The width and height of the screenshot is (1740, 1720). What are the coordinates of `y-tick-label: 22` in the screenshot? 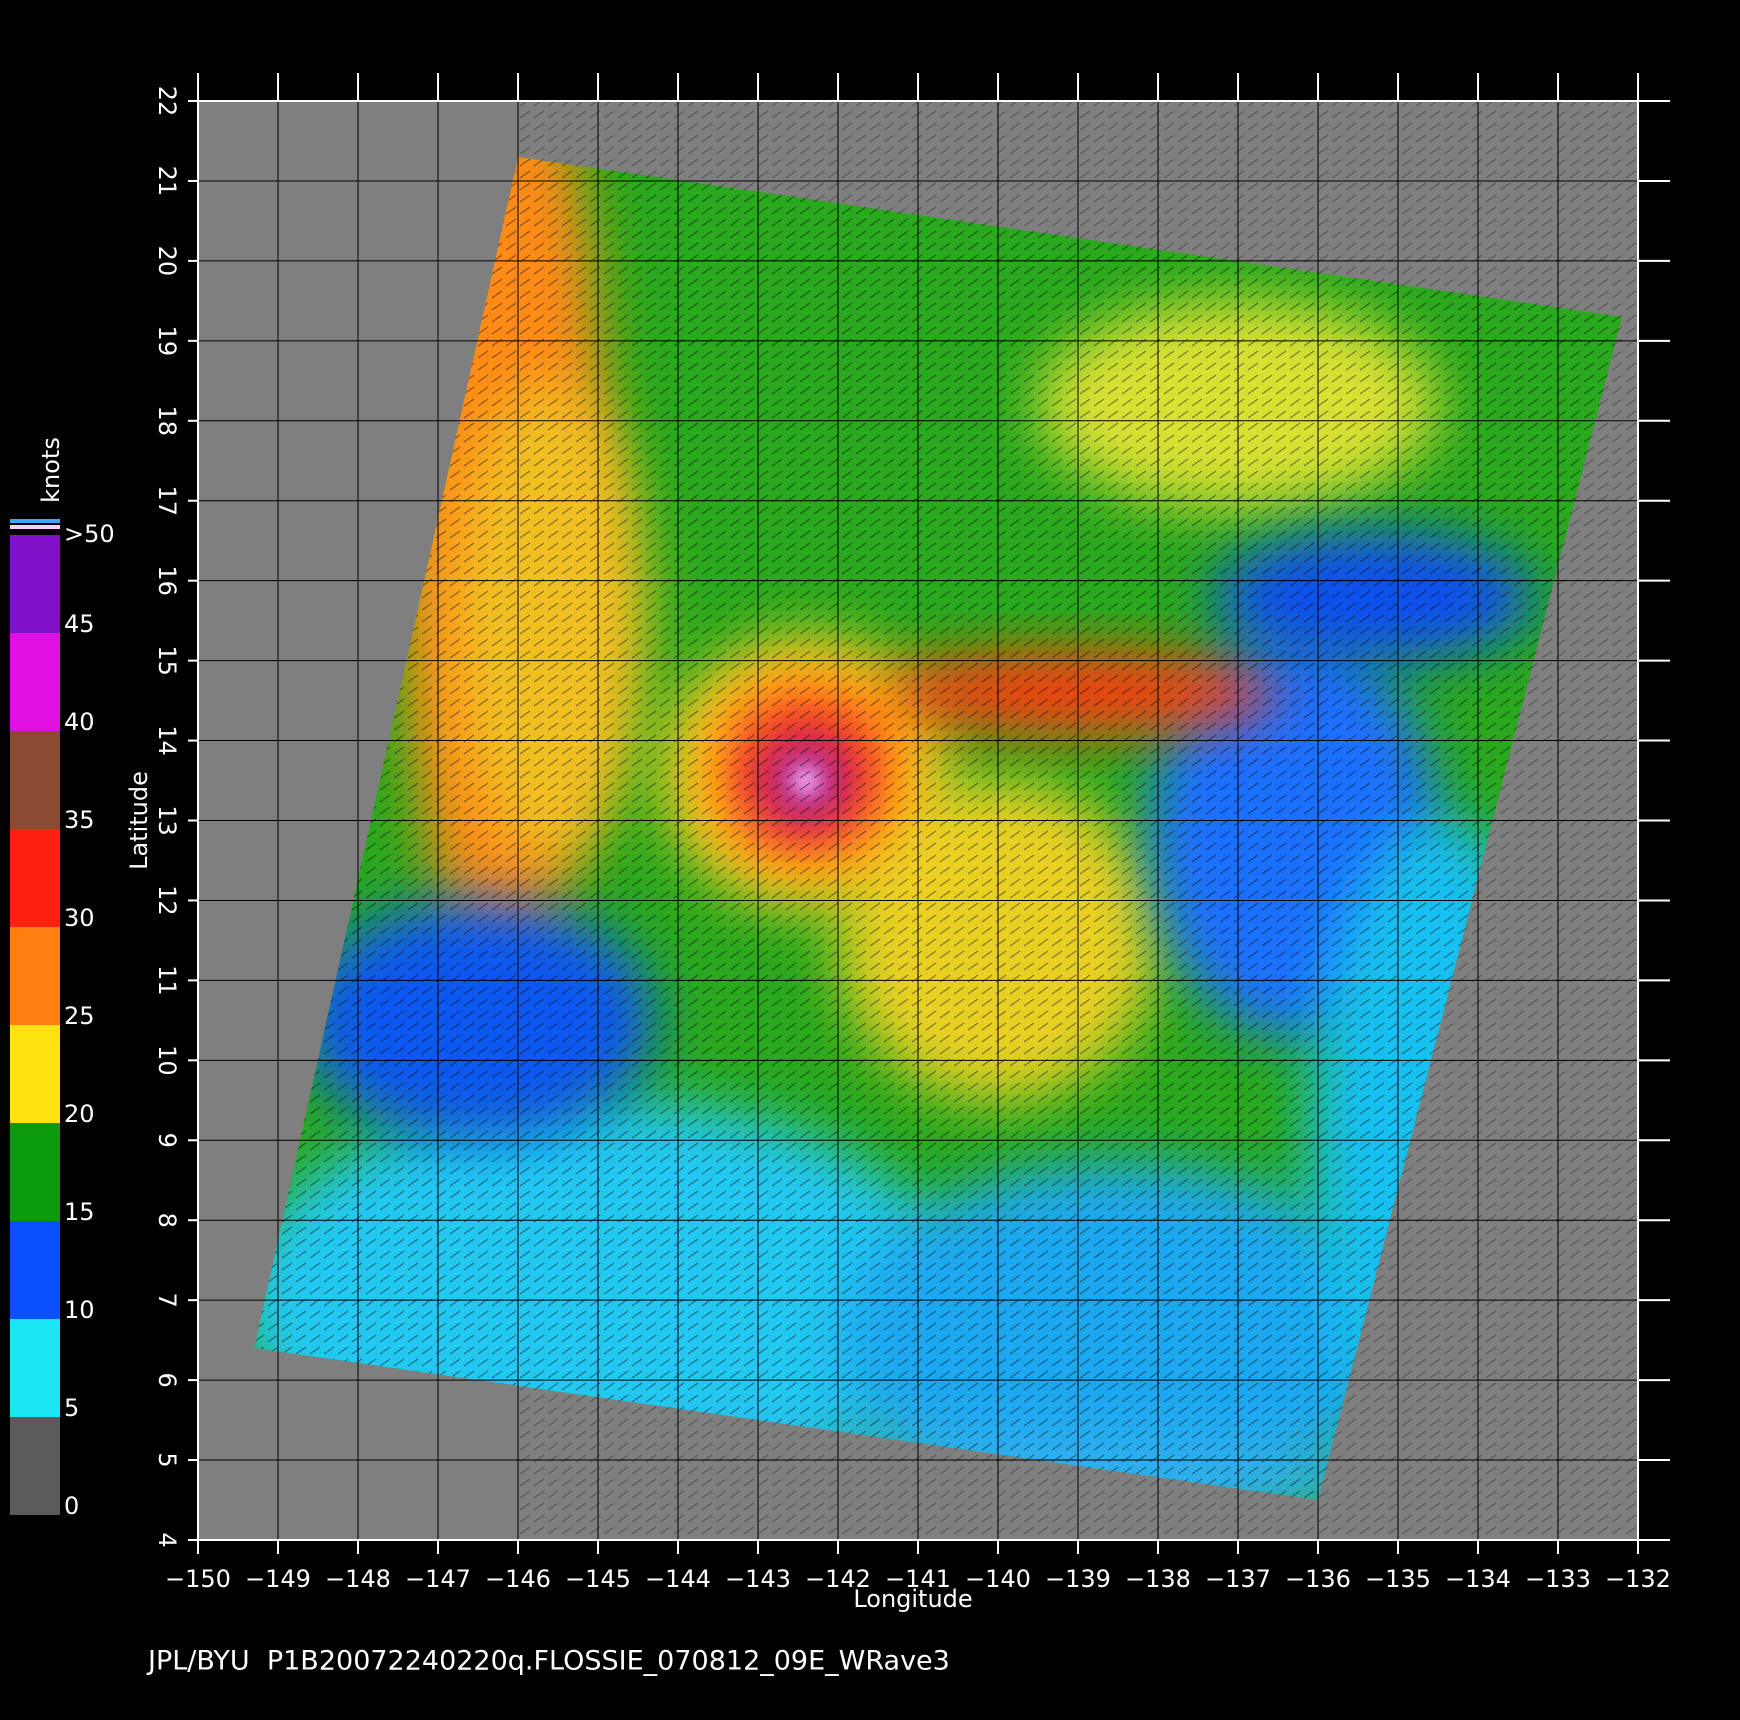 It's located at (167, 101).